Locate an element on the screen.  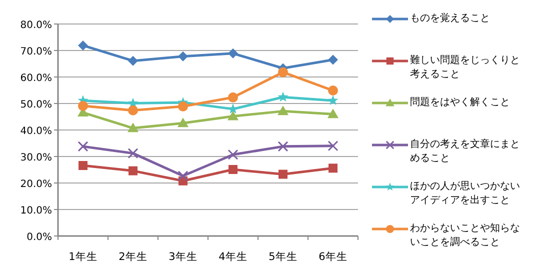
legend-label: ほかの人が思いつかないアイディアを出すこと is located at coordinates (465, 194).